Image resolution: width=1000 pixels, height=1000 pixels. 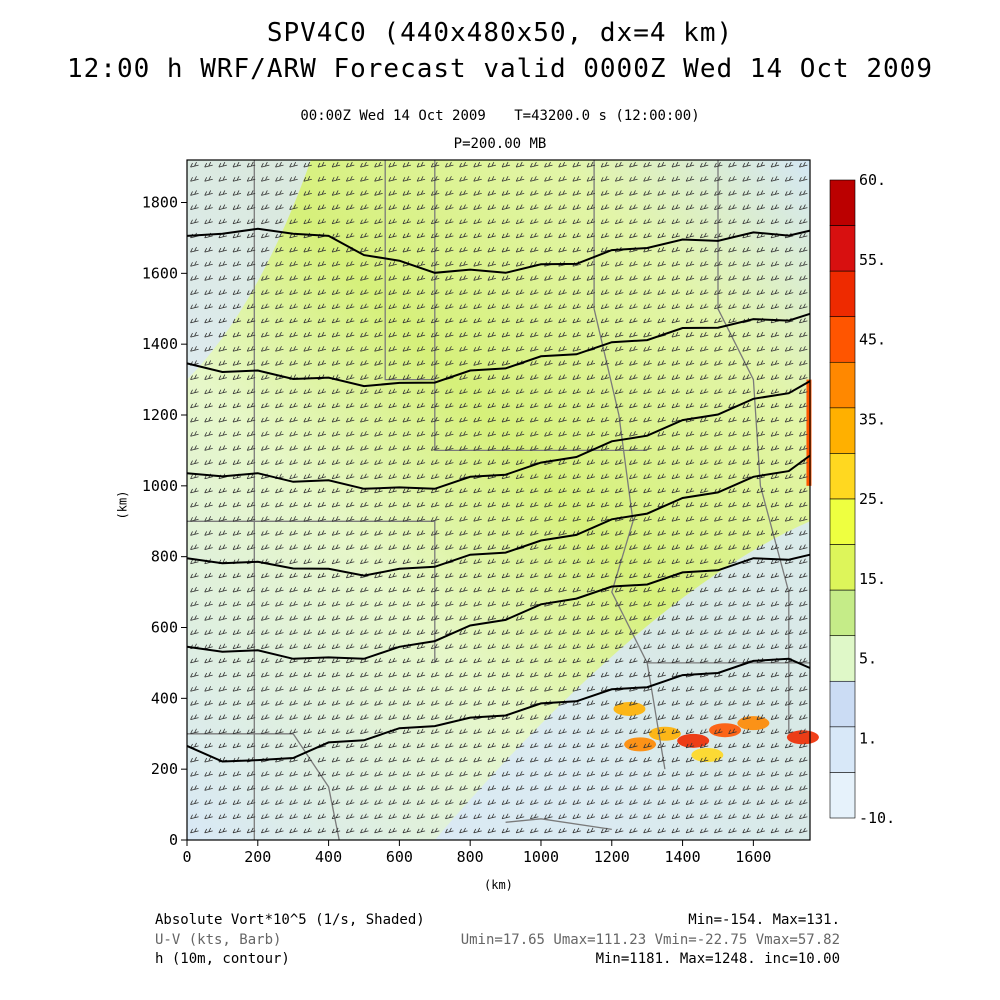 I want to click on edge-vorticity-strip, so click(x=809, y=432).